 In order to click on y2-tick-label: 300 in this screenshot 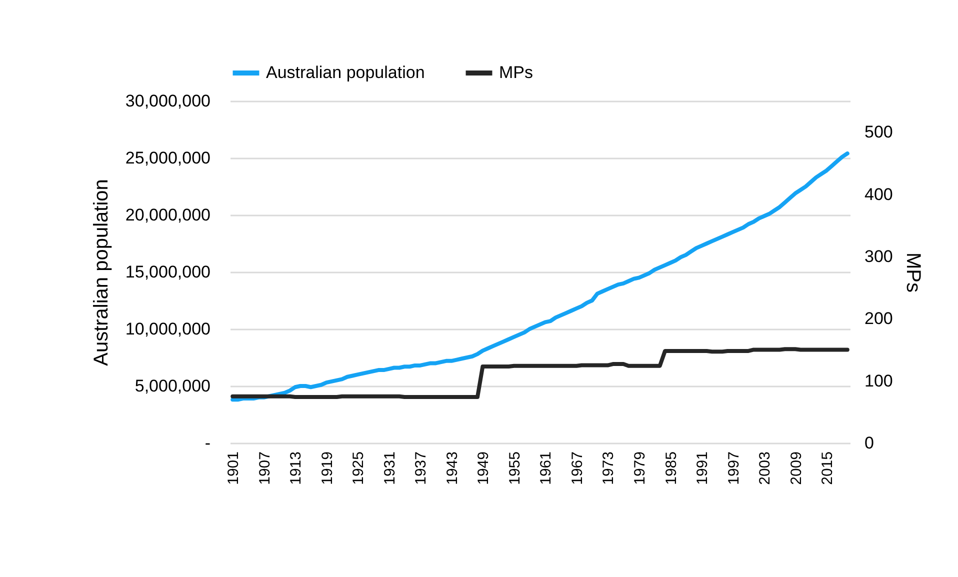, I will do `click(878, 256)`.